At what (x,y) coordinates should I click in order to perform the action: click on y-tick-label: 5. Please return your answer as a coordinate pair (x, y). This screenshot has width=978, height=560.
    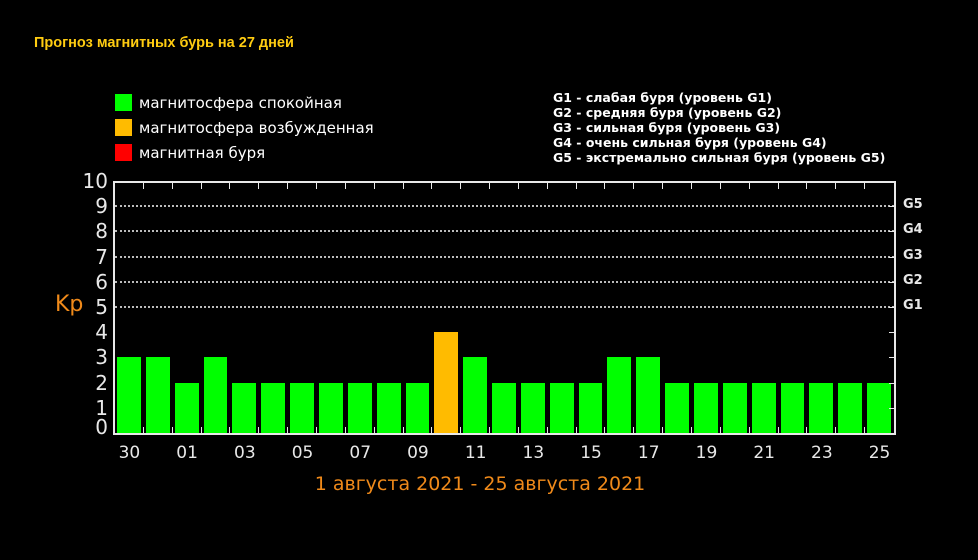
    Looking at the image, I should click on (101, 307).